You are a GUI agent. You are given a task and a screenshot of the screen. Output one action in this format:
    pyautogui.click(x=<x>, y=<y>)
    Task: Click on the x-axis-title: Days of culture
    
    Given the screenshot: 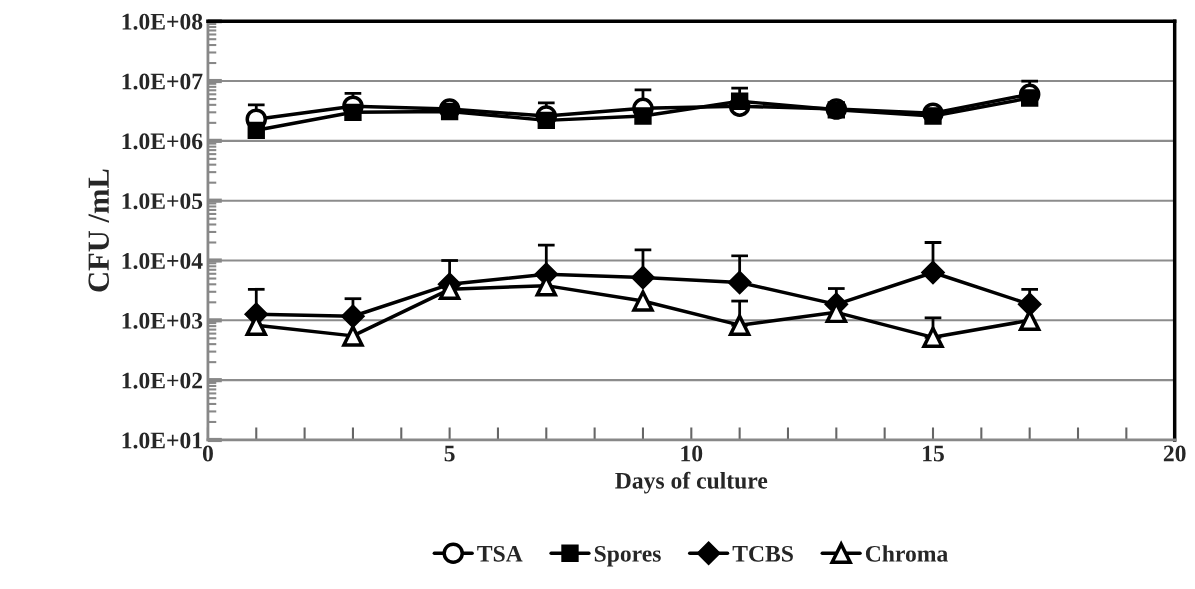 What is the action you would take?
    pyautogui.click(x=691, y=482)
    